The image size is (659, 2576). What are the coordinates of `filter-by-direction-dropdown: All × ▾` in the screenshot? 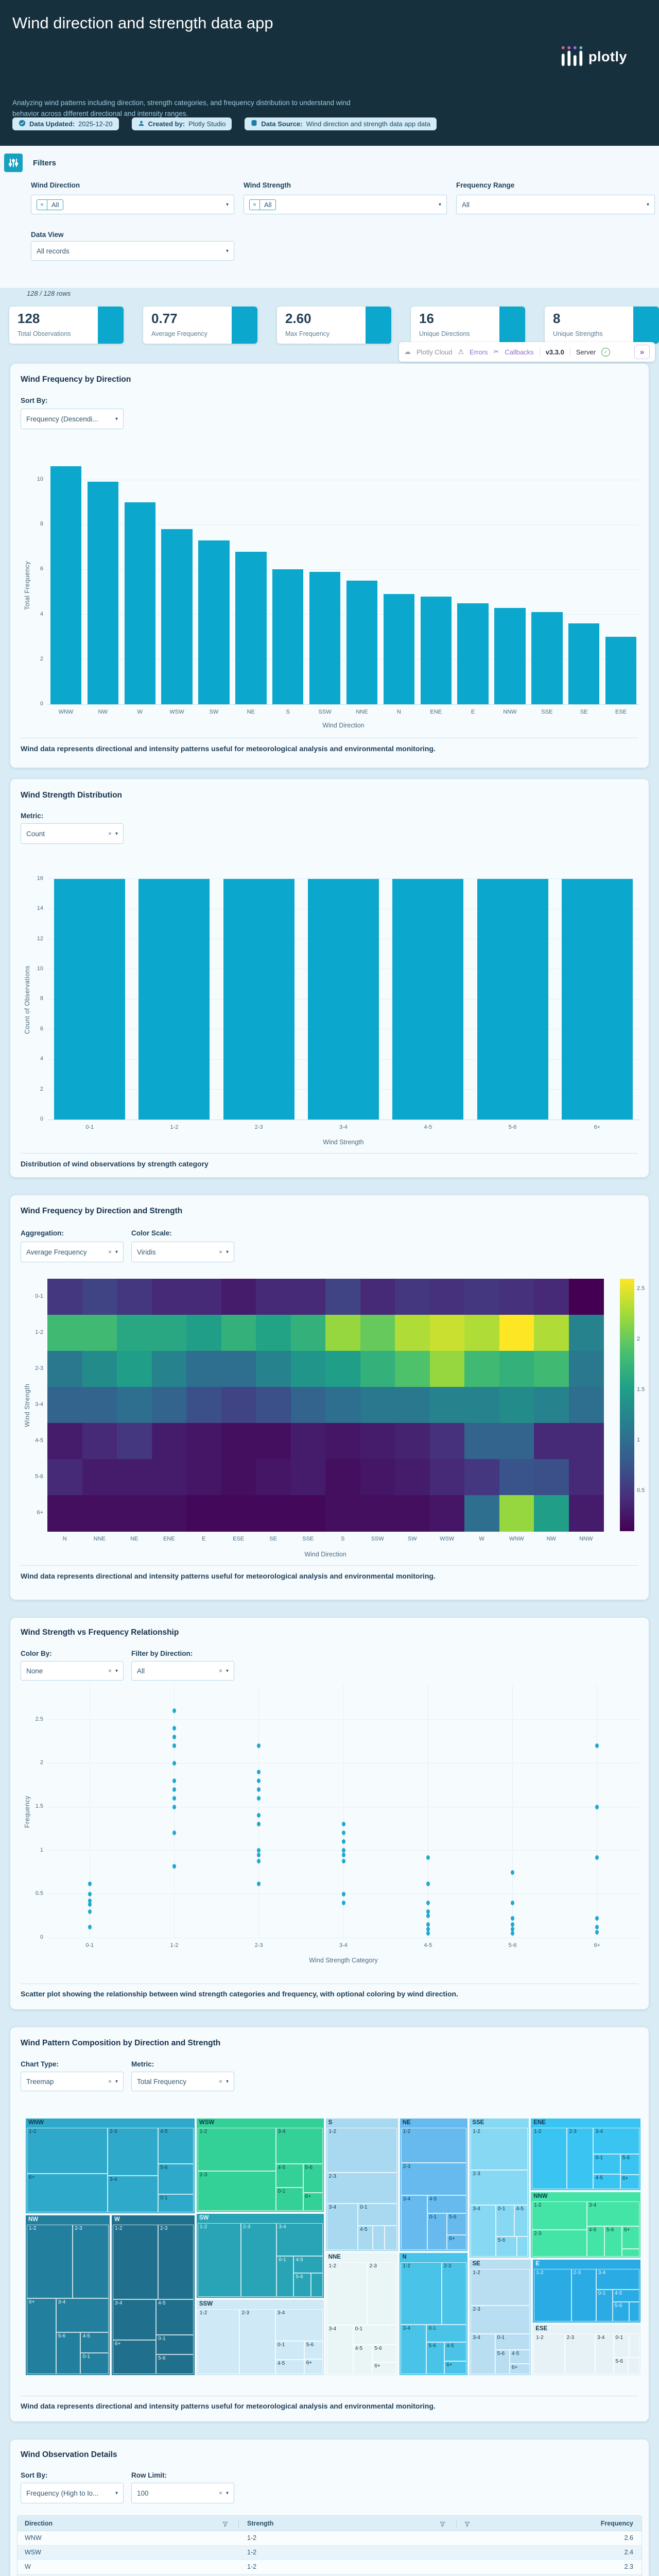 It's located at (183, 1671).